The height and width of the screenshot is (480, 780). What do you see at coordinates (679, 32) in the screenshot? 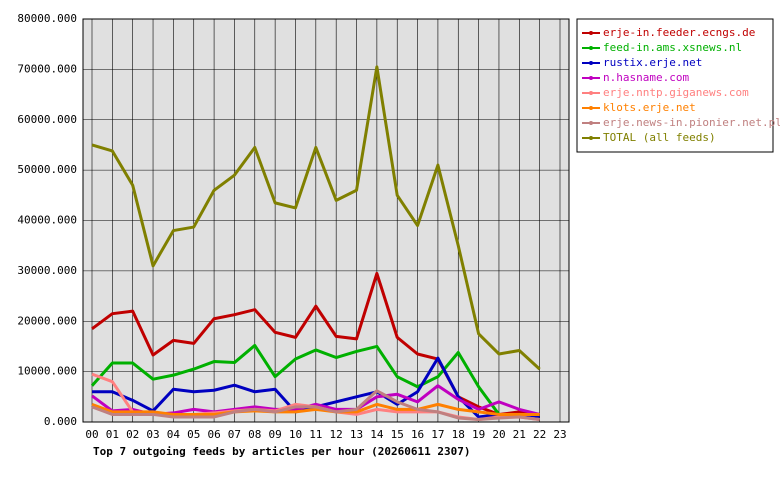
I see `legend-label: erje-in.feeder.ecngs.de` at bounding box center [679, 32].